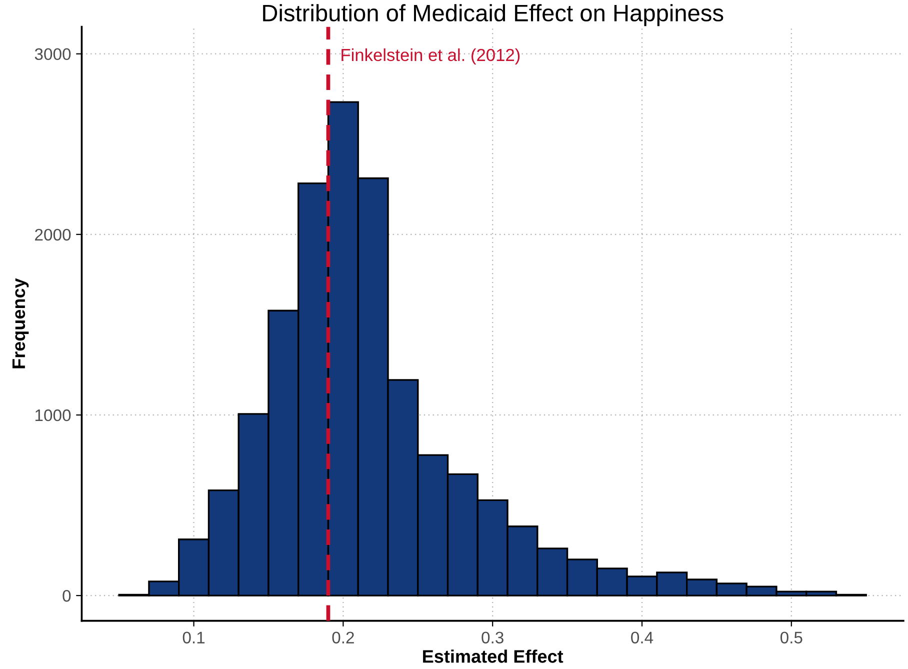 The height and width of the screenshot is (669, 908). Describe the element at coordinates (431, 56) in the screenshot. I see `ref-line-label: Finkelstein et al. (2012)` at that location.